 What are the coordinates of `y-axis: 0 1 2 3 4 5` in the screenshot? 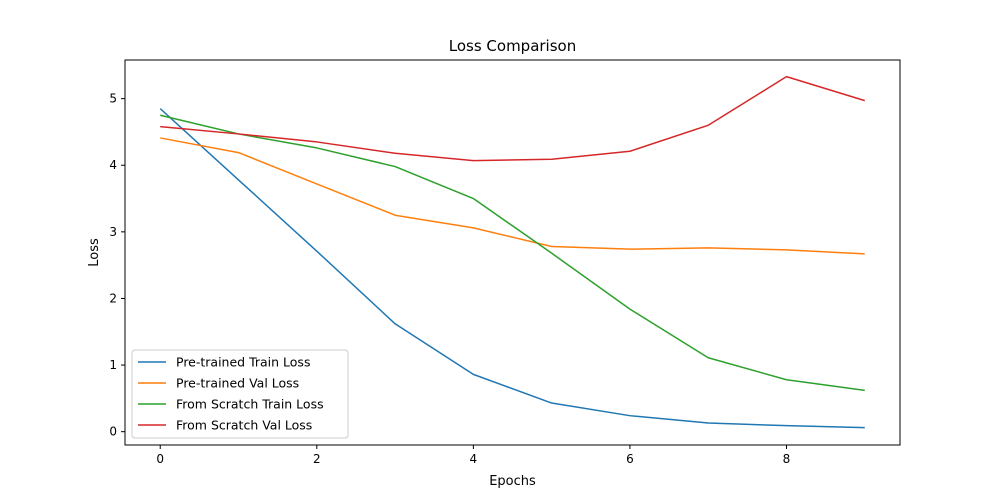 It's located at (117, 265).